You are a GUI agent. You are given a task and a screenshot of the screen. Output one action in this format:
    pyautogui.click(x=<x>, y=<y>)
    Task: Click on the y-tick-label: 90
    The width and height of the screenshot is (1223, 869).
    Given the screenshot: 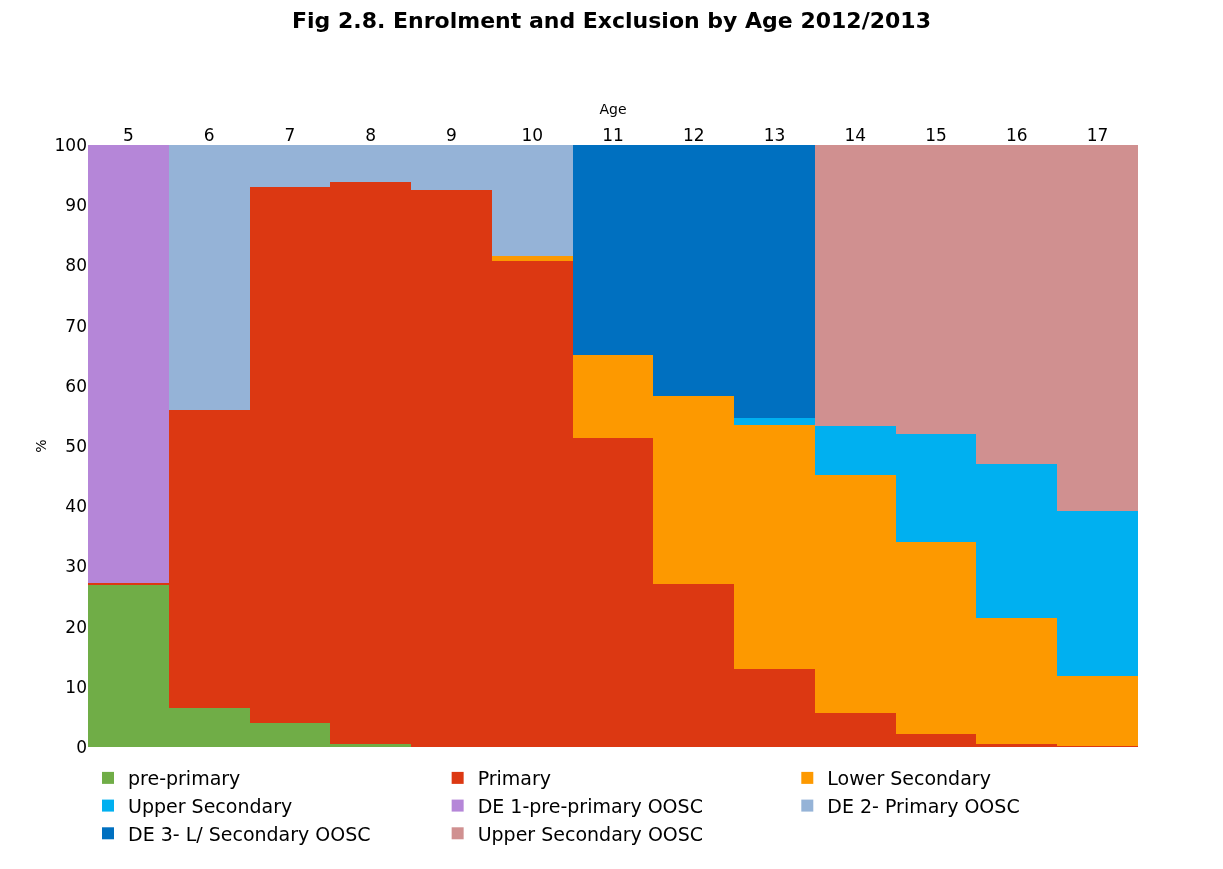 What is the action you would take?
    pyautogui.click(x=76, y=205)
    